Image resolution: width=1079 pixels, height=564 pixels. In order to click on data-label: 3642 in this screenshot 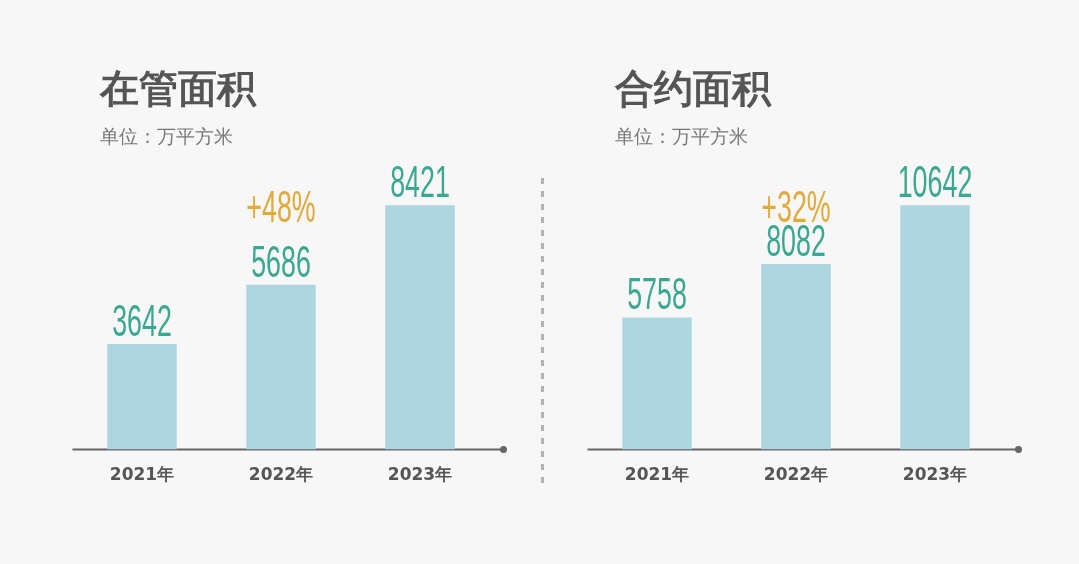, I will do `click(142, 321)`.